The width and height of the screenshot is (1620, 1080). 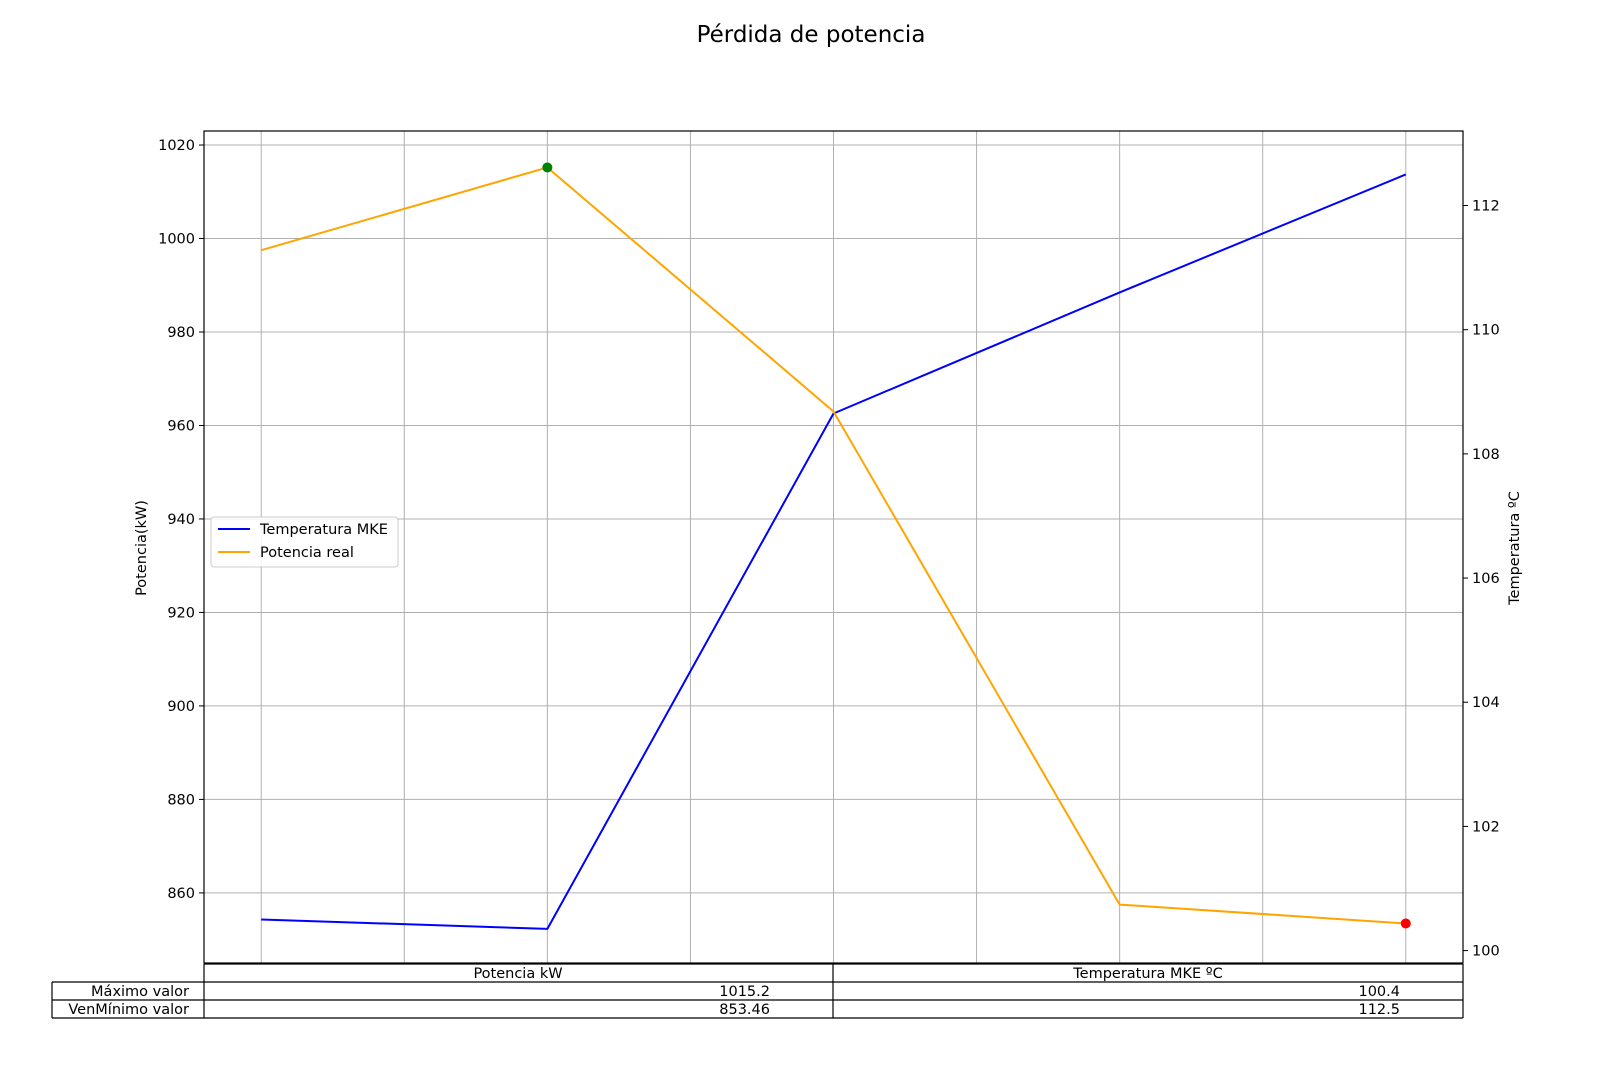 What do you see at coordinates (176, 146) in the screenshot?
I see `left-y-tick-label: 1020` at bounding box center [176, 146].